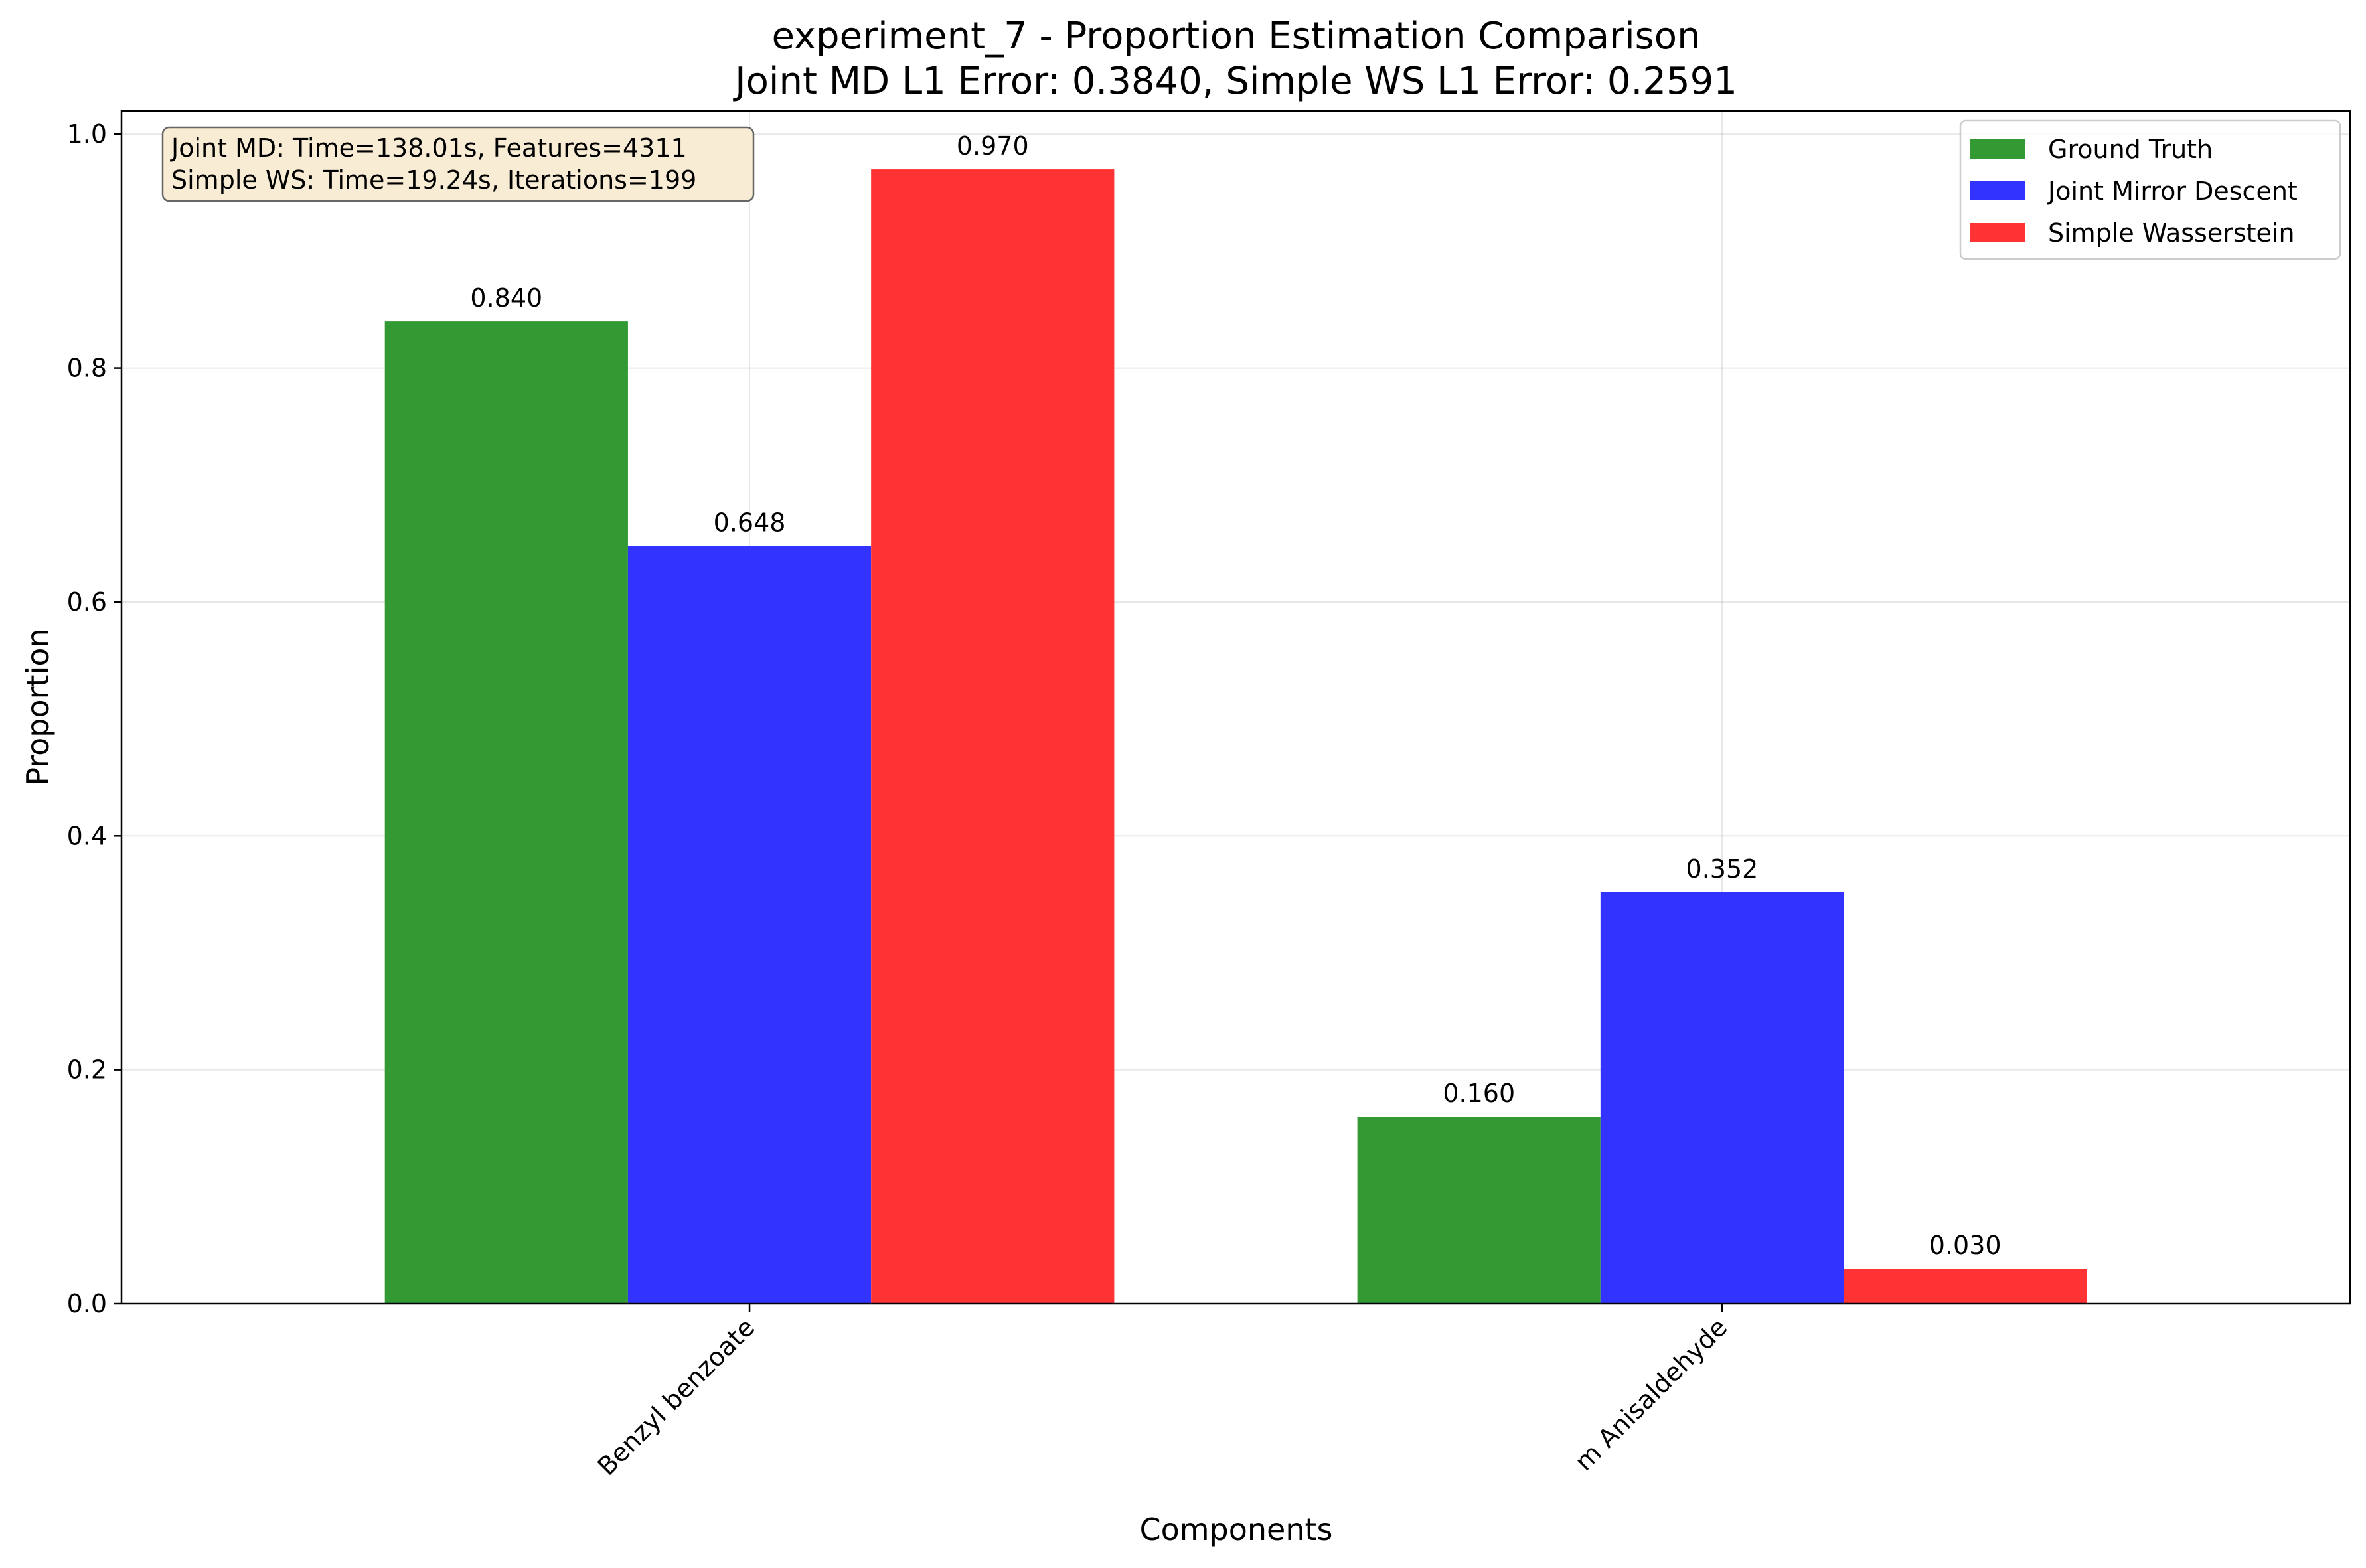  What do you see at coordinates (506, 298) in the screenshot?
I see `bar-value-label: 0.840` at bounding box center [506, 298].